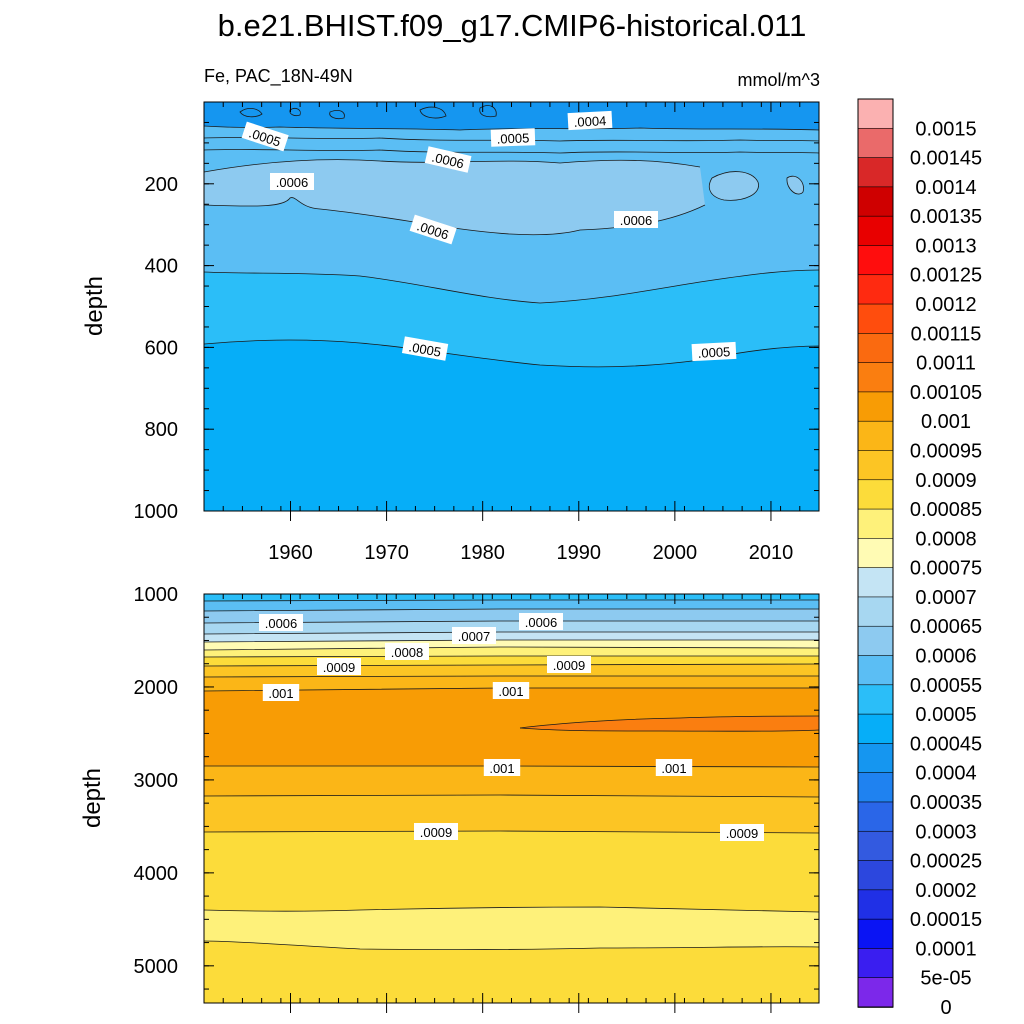 The image size is (1024, 1024). Describe the element at coordinates (946, 686) in the screenshot. I see `colorbar-level-label: 0.00055` at that location.